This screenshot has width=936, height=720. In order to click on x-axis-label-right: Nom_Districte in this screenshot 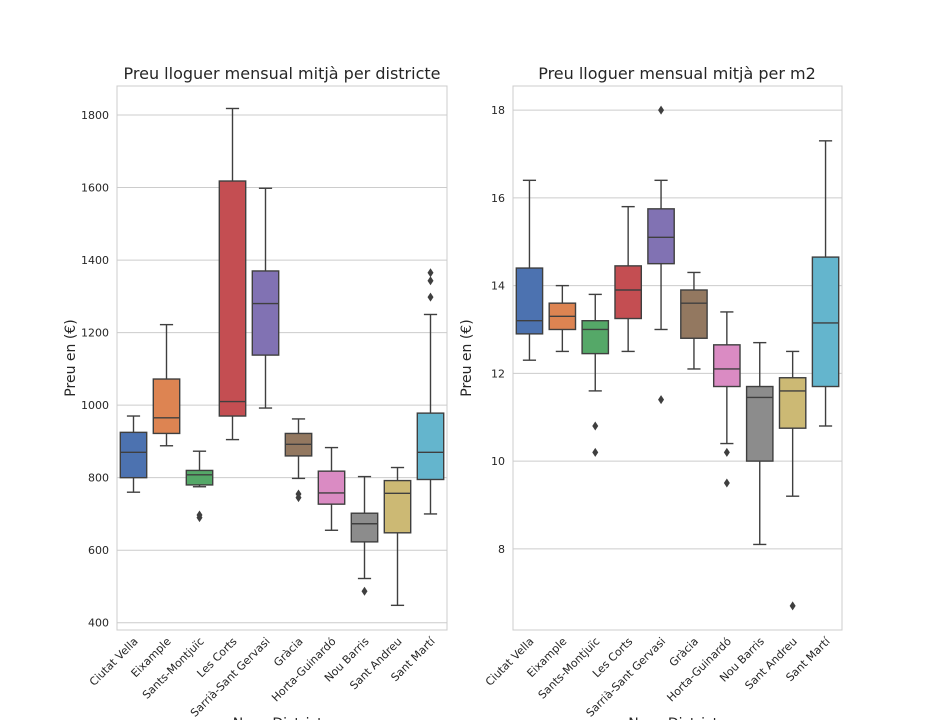, I will do `click(677, 718)`.